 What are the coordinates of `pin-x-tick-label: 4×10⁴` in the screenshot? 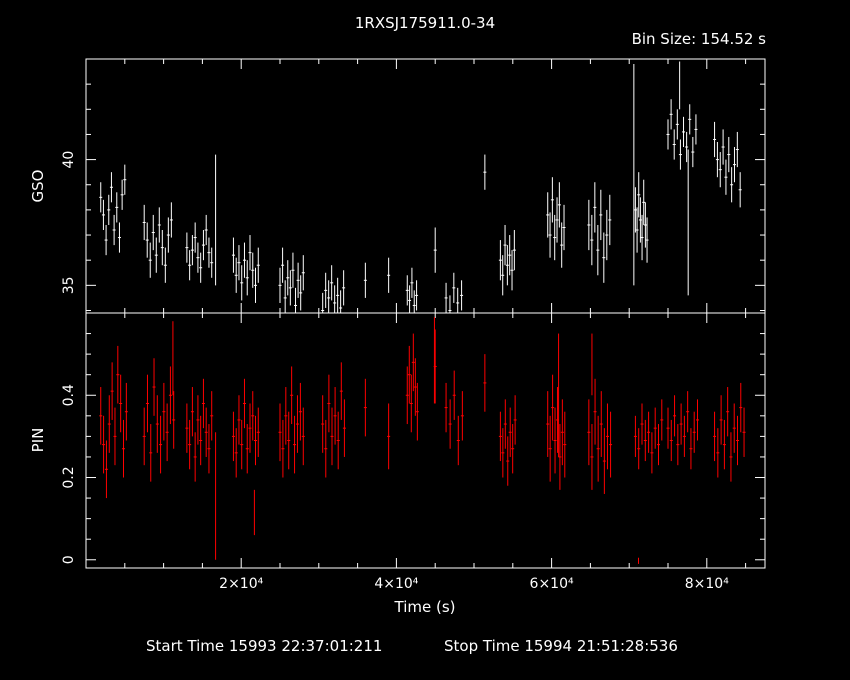 It's located at (396, 584).